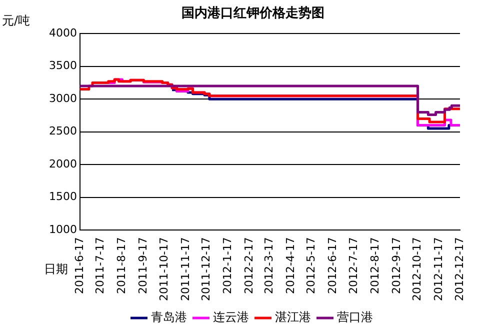 The image size is (486, 334). I want to click on x-tick-label: 2012-7-17, so click(353, 265).